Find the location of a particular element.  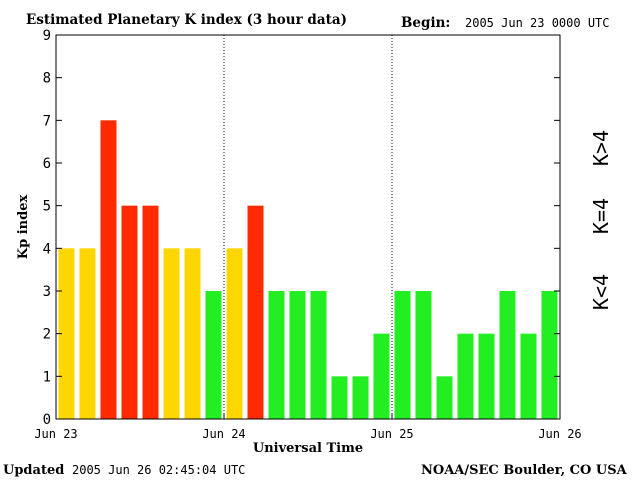

y-tick-label: 4 is located at coordinates (47, 249).